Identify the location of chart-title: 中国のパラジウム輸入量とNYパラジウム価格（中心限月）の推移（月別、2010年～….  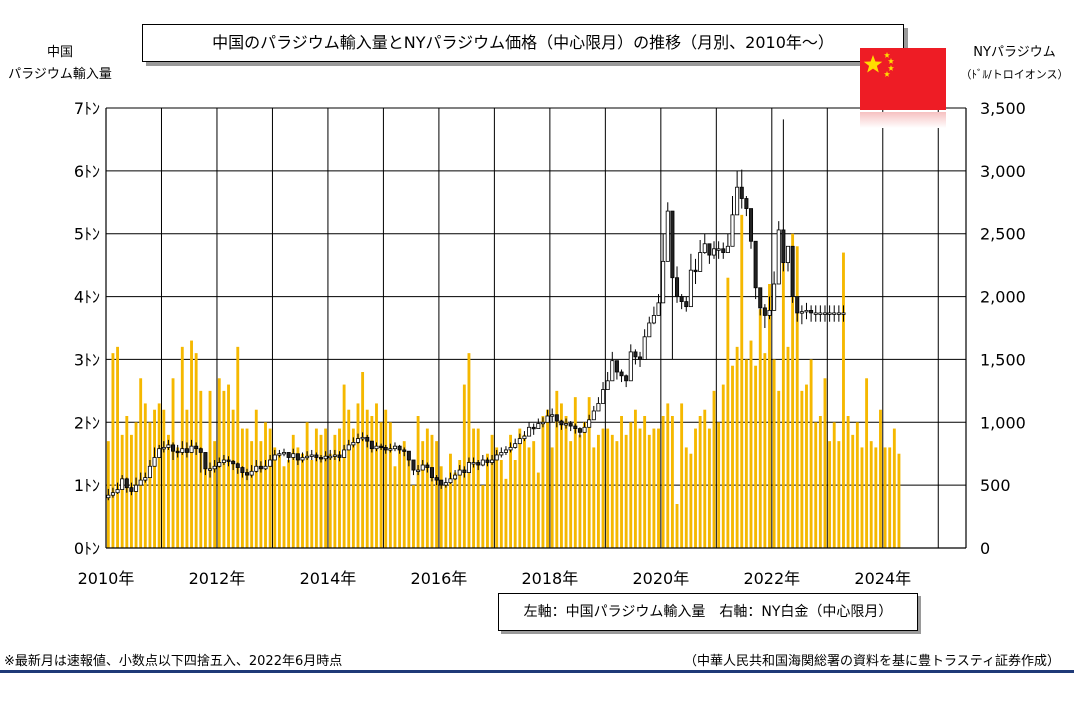
(523, 43).